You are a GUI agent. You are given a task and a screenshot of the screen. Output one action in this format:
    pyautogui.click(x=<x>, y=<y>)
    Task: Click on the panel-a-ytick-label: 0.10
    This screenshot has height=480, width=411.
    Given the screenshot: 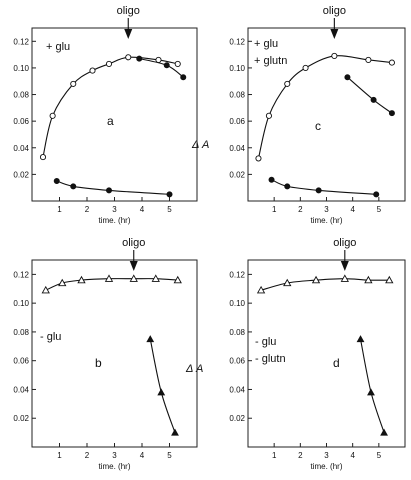 What is the action you would take?
    pyautogui.click(x=21, y=68)
    